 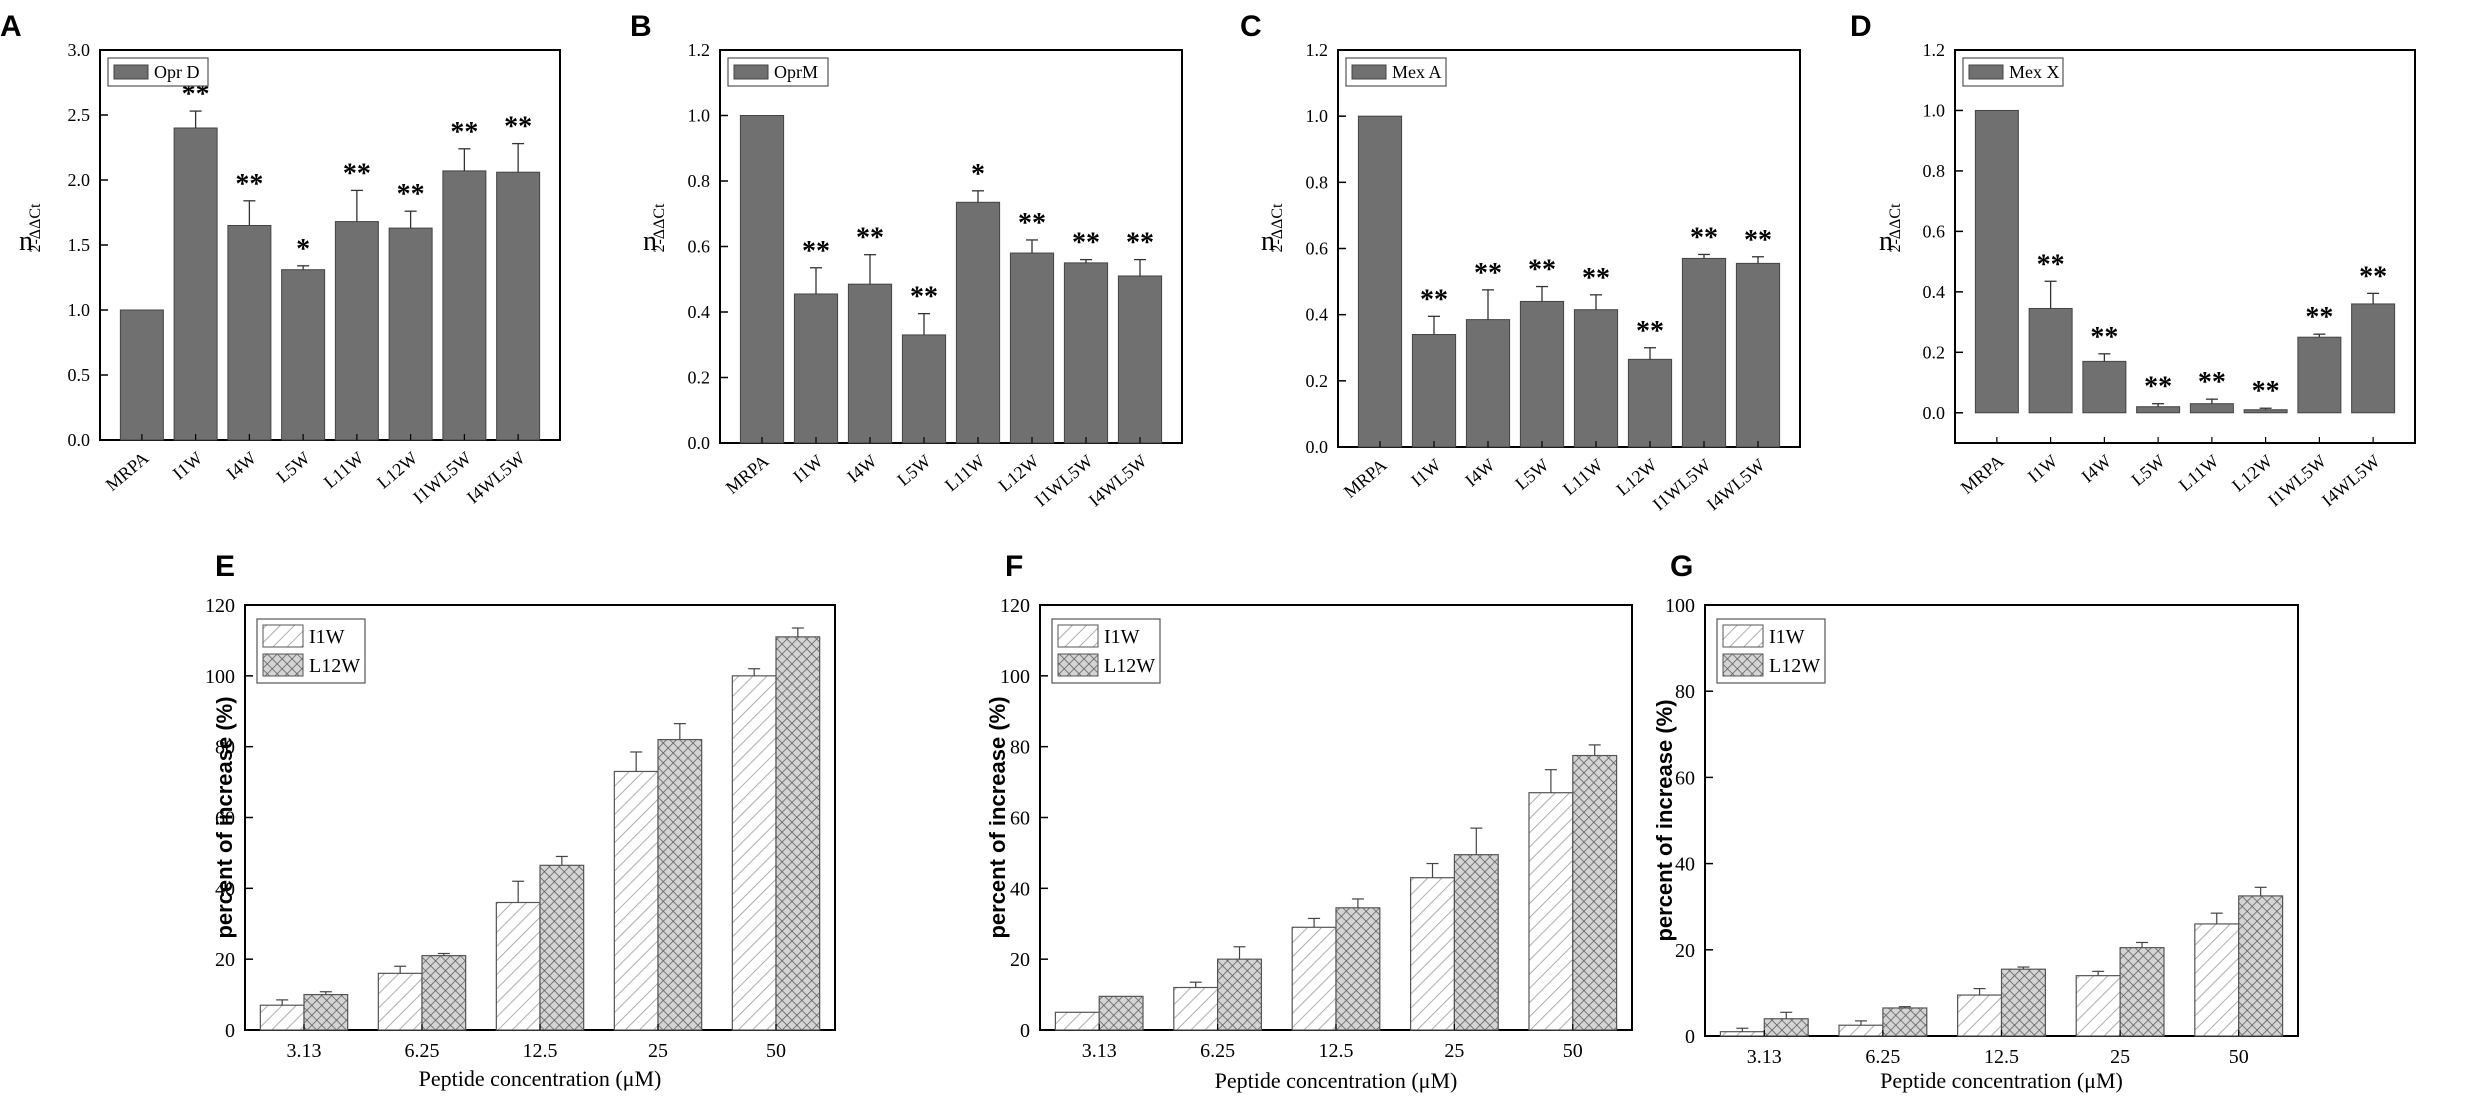 I want to click on y-tick-label: 60, so click(x=1020, y=819).